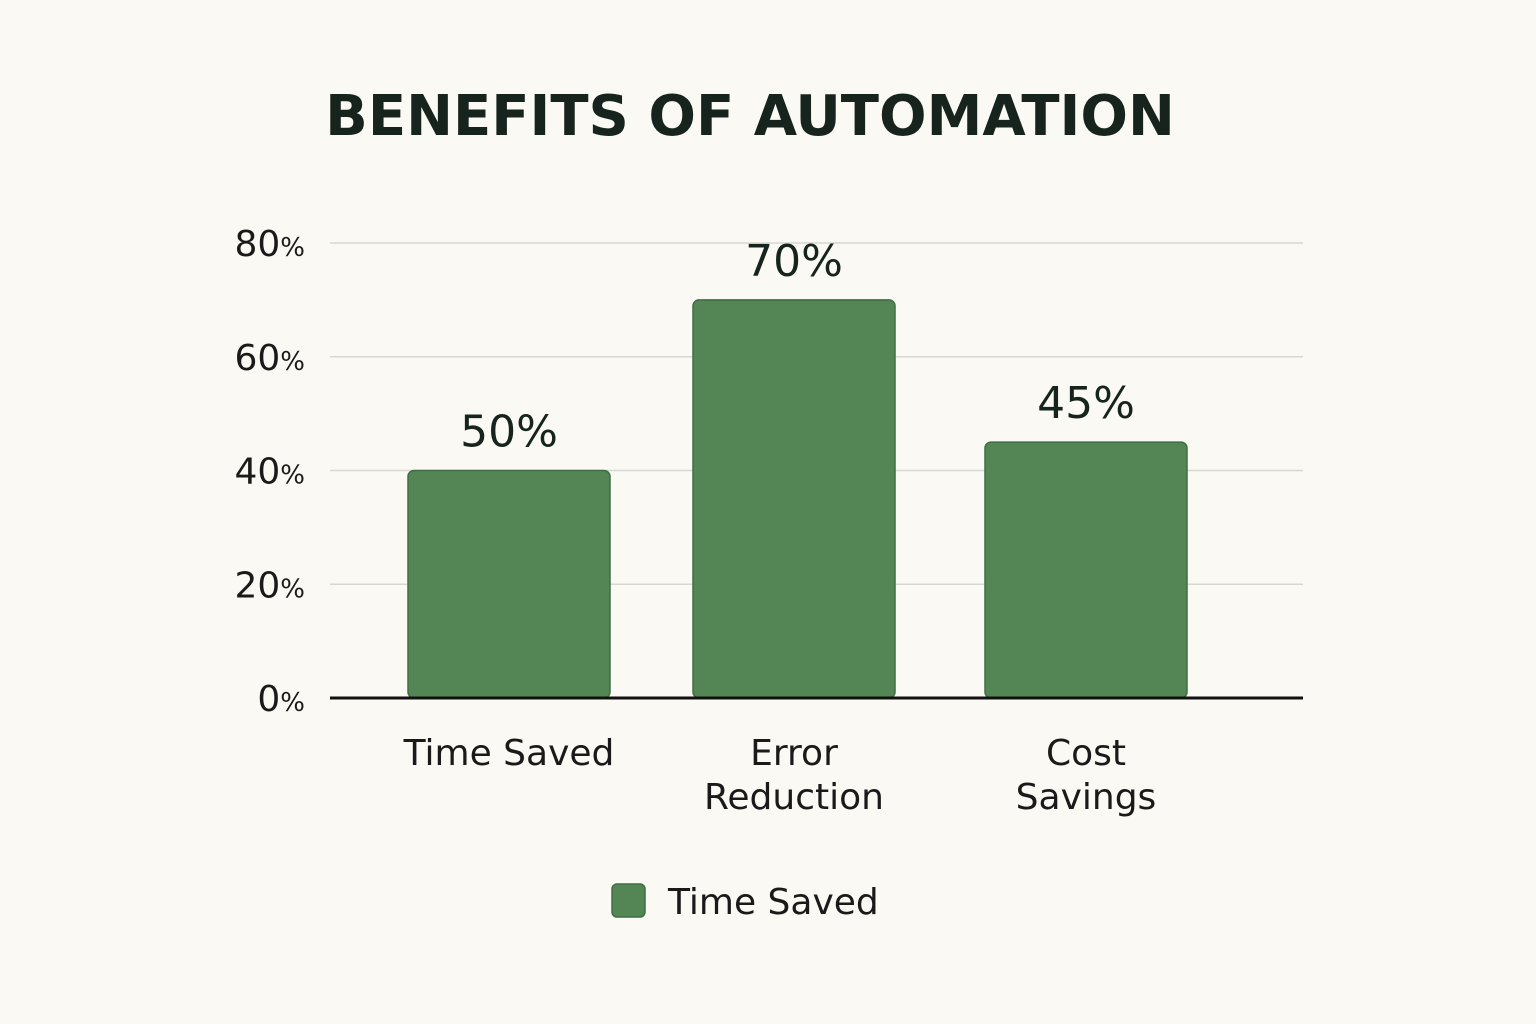  What do you see at coordinates (750, 116) in the screenshot?
I see `chart-title: BENEFITS OF AUTOMATION` at bounding box center [750, 116].